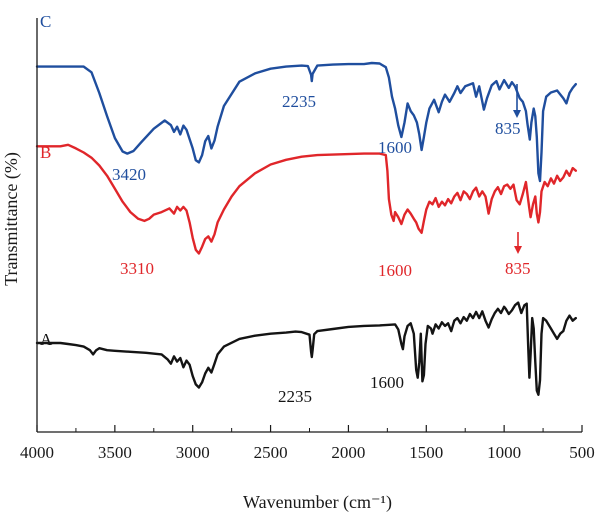  Describe the element at coordinates (348, 452) in the screenshot. I see `x-tick-label-2000: 2000` at that location.